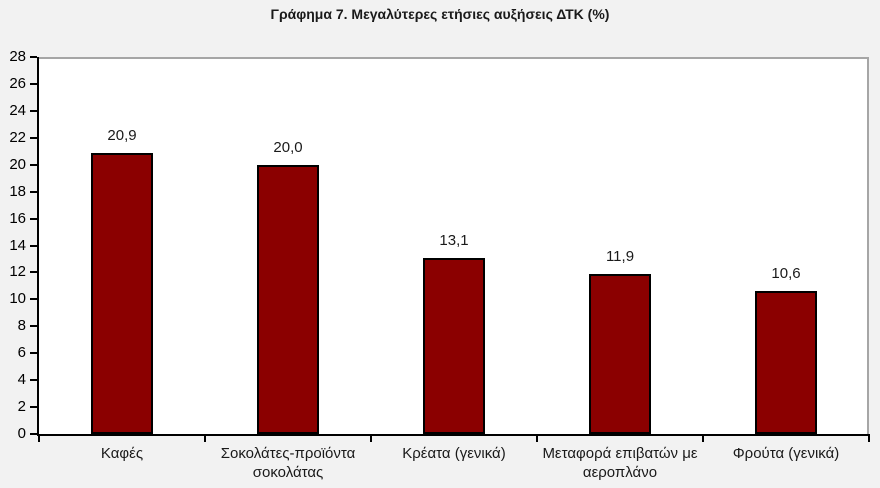  What do you see at coordinates (17, 56) in the screenshot?
I see `y-axis-label: 28` at bounding box center [17, 56].